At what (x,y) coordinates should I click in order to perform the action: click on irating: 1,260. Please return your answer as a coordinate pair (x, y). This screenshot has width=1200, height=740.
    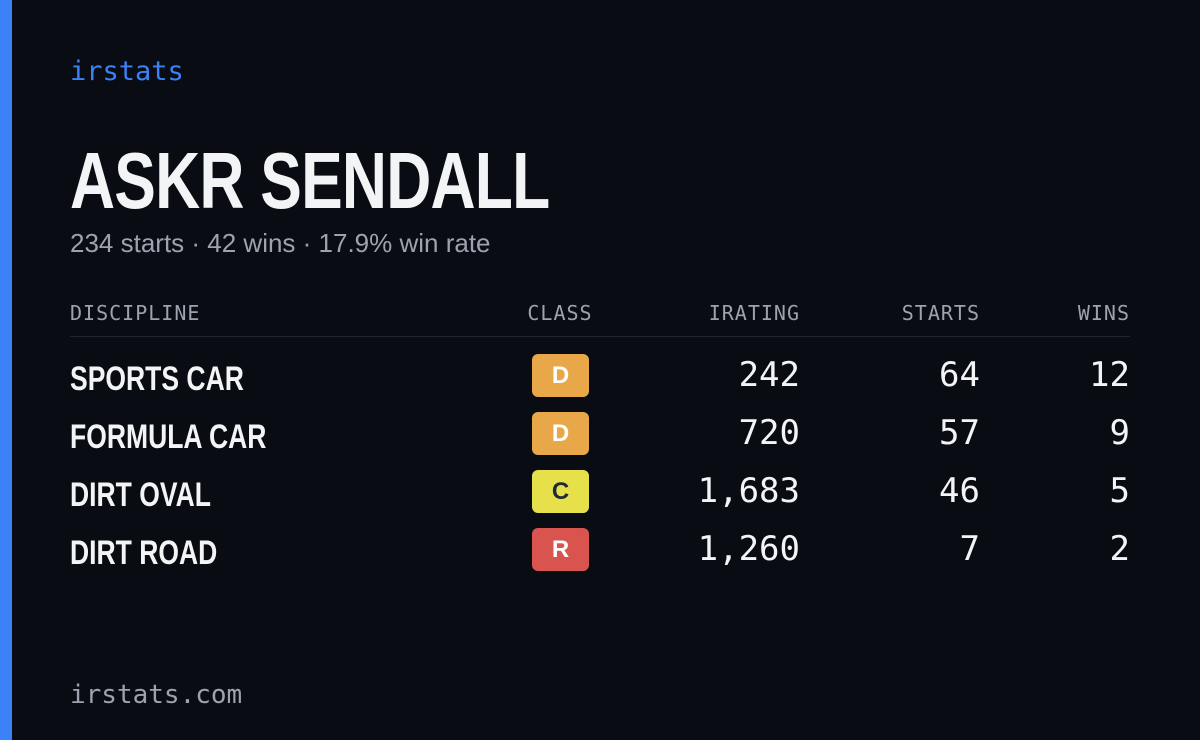
    Looking at the image, I should click on (748, 549).